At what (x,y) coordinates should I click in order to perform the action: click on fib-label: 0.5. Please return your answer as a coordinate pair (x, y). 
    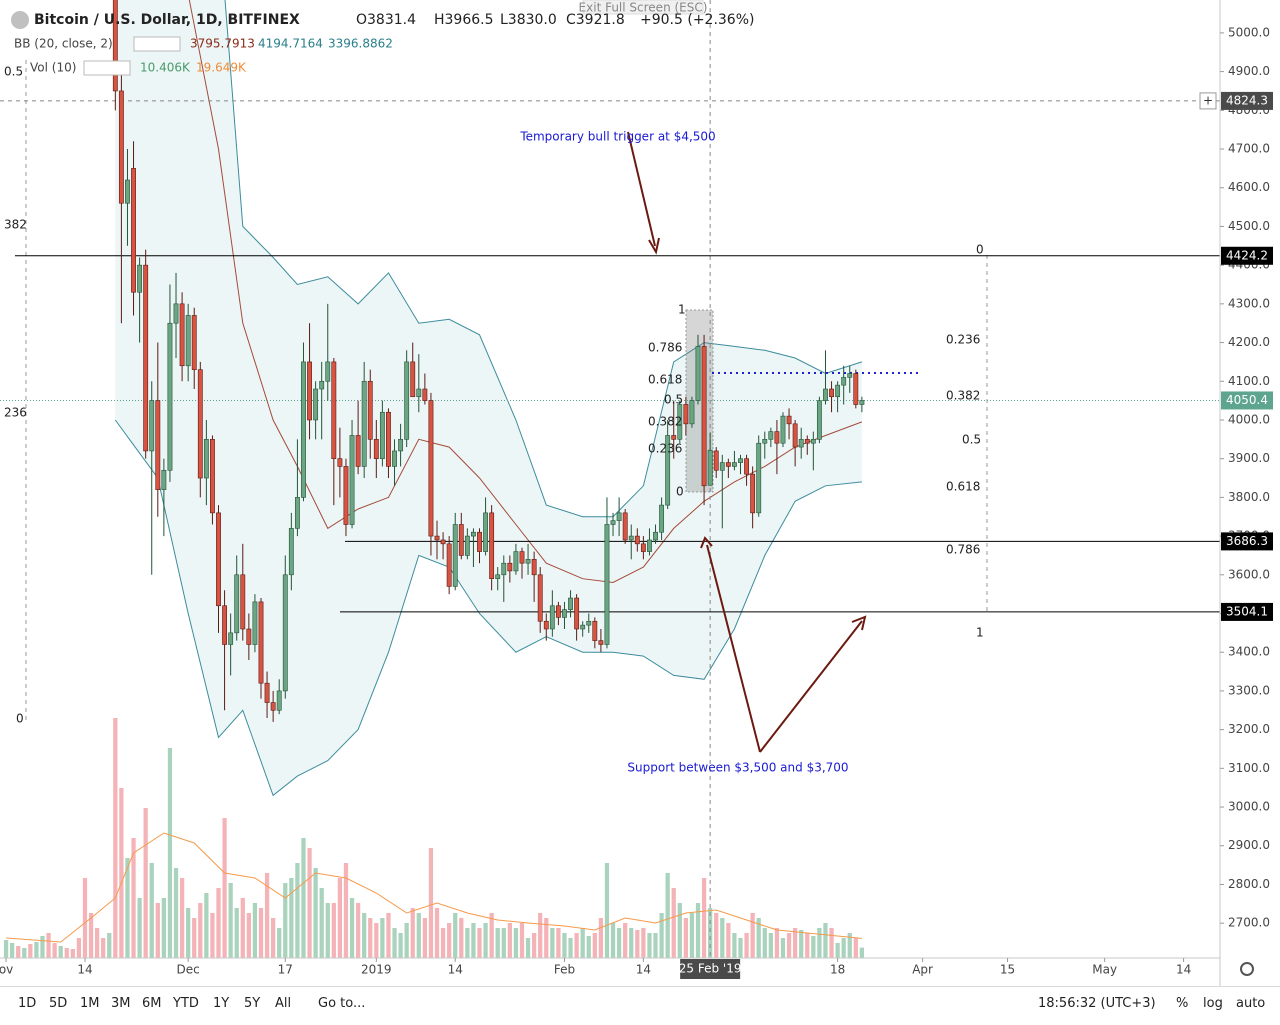
    Looking at the image, I should click on (971, 440).